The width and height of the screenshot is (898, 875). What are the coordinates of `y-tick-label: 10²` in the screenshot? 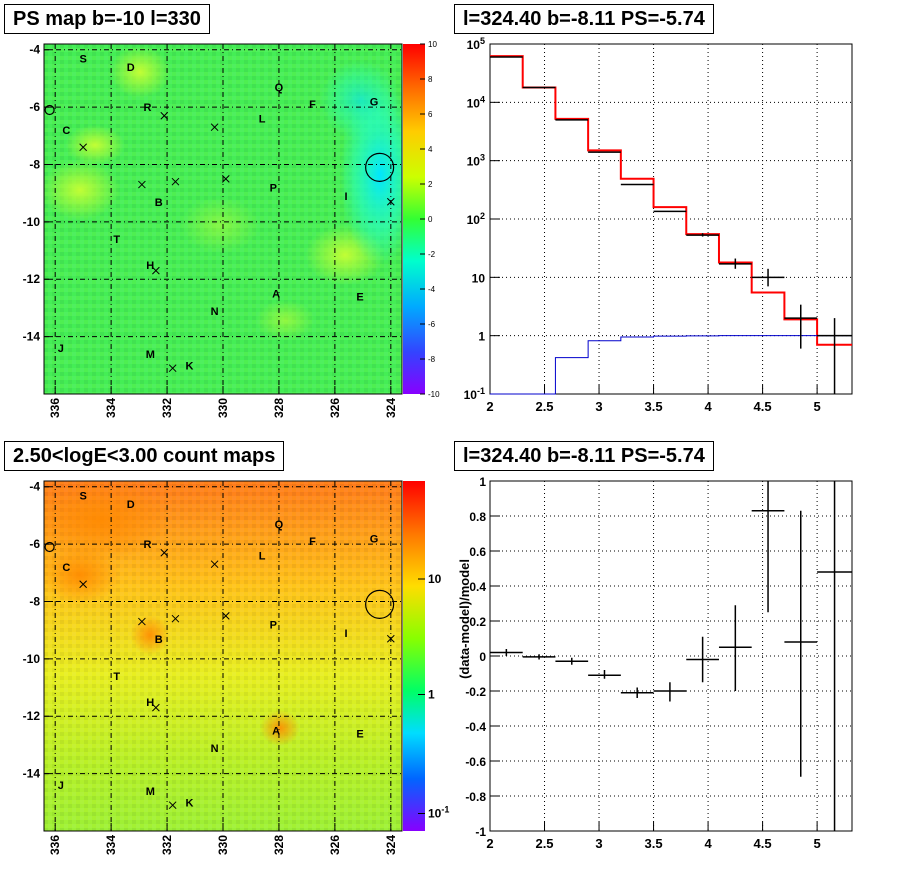 It's located at (476, 219).